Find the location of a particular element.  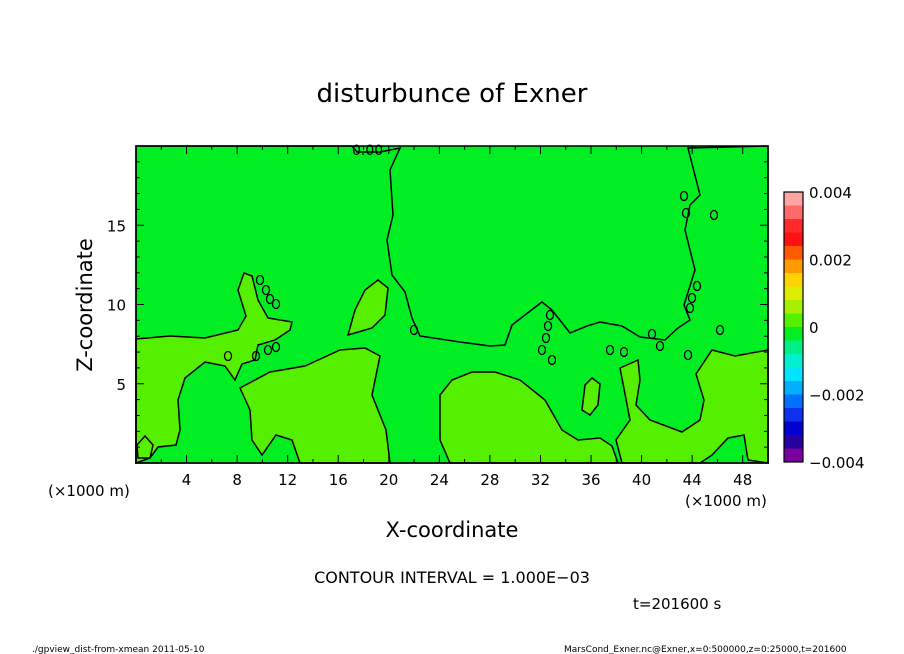

colorbar-tick-label: 0.004 is located at coordinates (830, 193).